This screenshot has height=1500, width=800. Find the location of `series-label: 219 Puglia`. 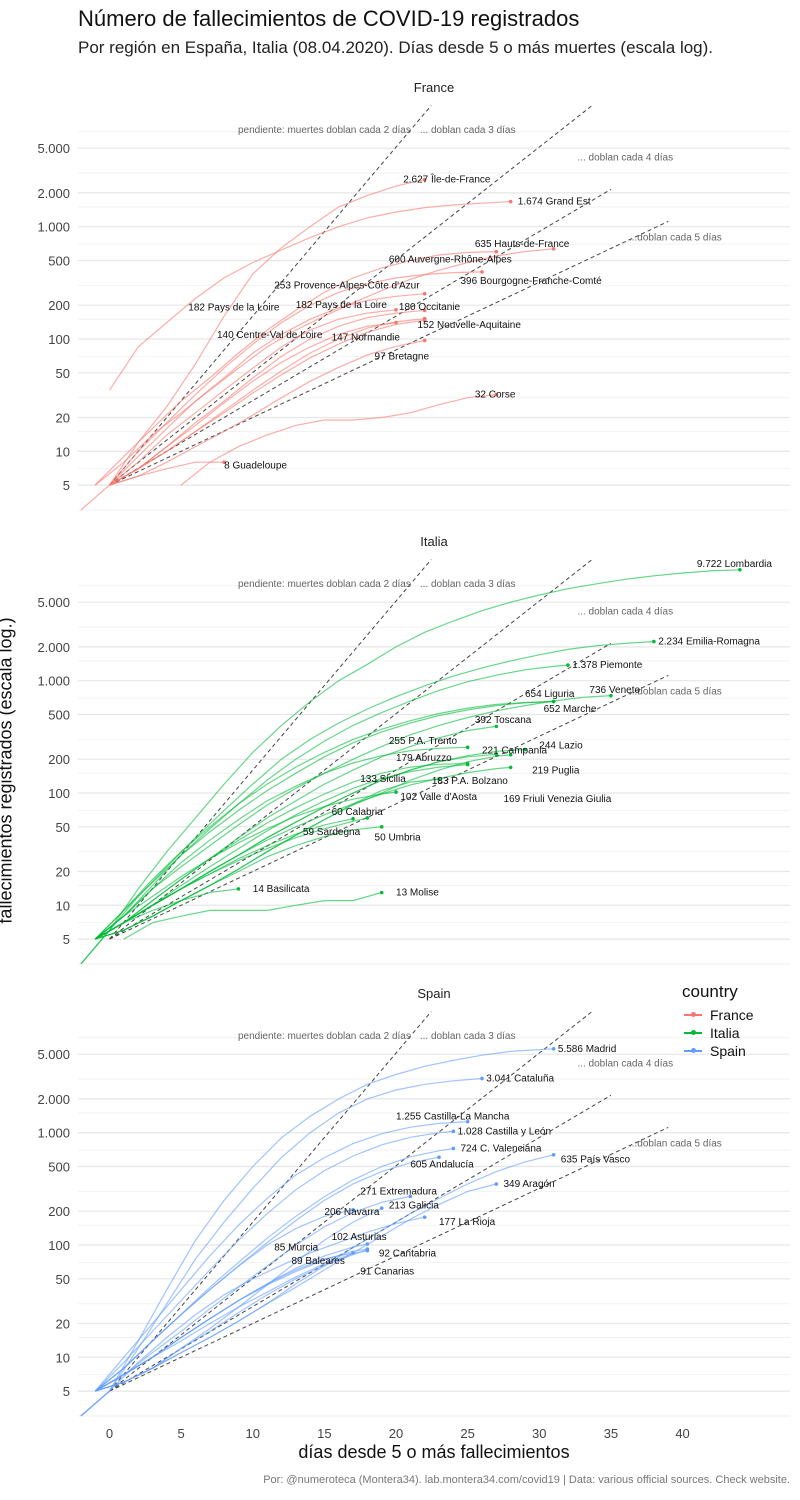

series-label: 219 Puglia is located at coordinates (556, 771).